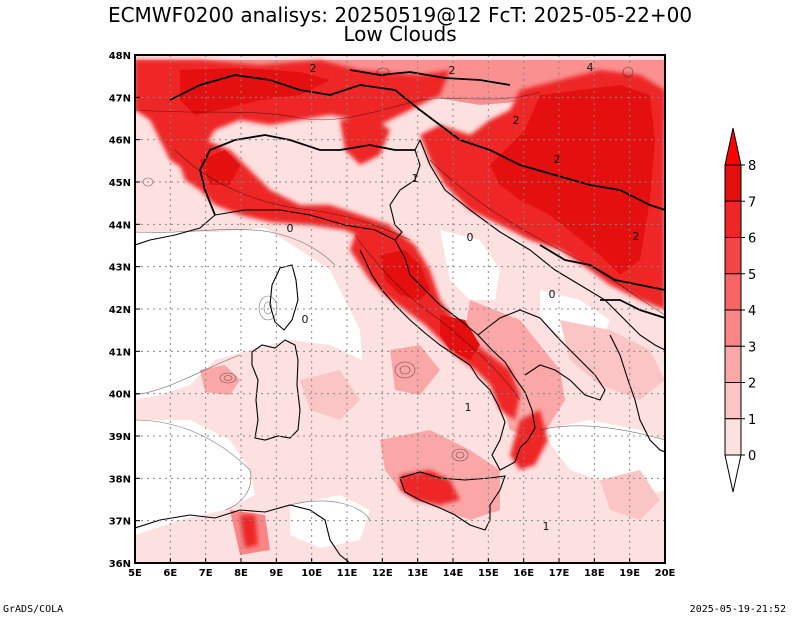 The height and width of the screenshot is (618, 800). Describe the element at coordinates (752, 275) in the screenshot. I see `legend-level-label: 5` at that location.